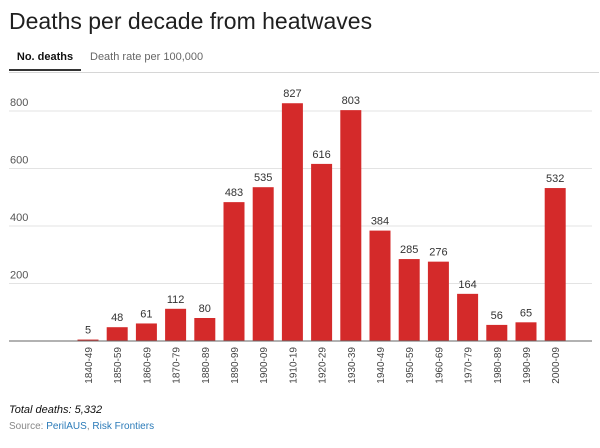  I want to click on data-label: 56, so click(497, 316).